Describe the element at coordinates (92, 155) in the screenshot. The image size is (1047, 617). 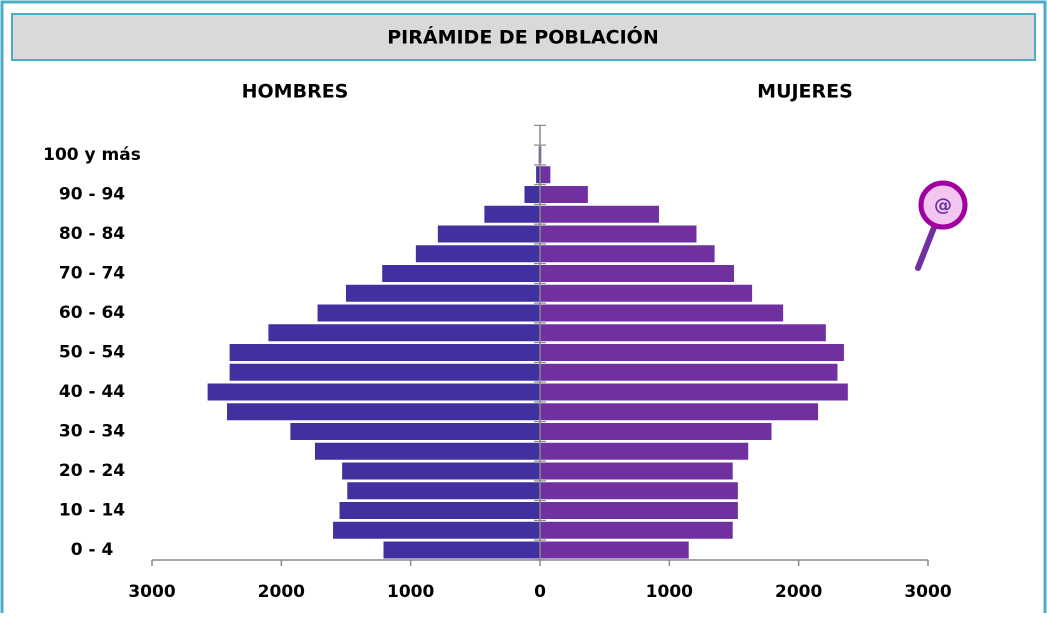
I see `y-tick-label: 100 y más` at that location.